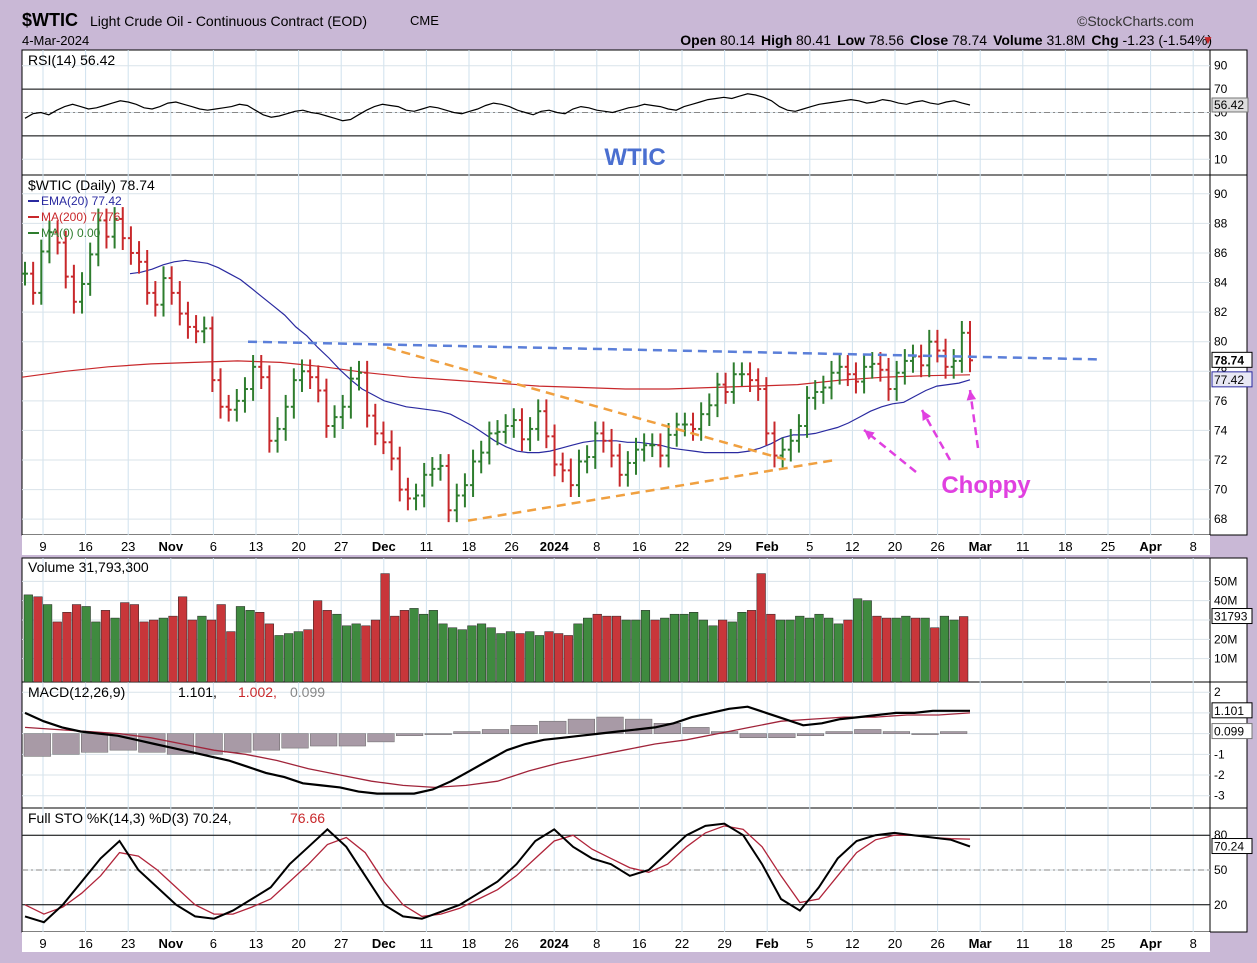 Image resolution: width=1257 pixels, height=963 pixels. What do you see at coordinates (469, 546) in the screenshot?
I see `xtick-0-10: 18` at bounding box center [469, 546].